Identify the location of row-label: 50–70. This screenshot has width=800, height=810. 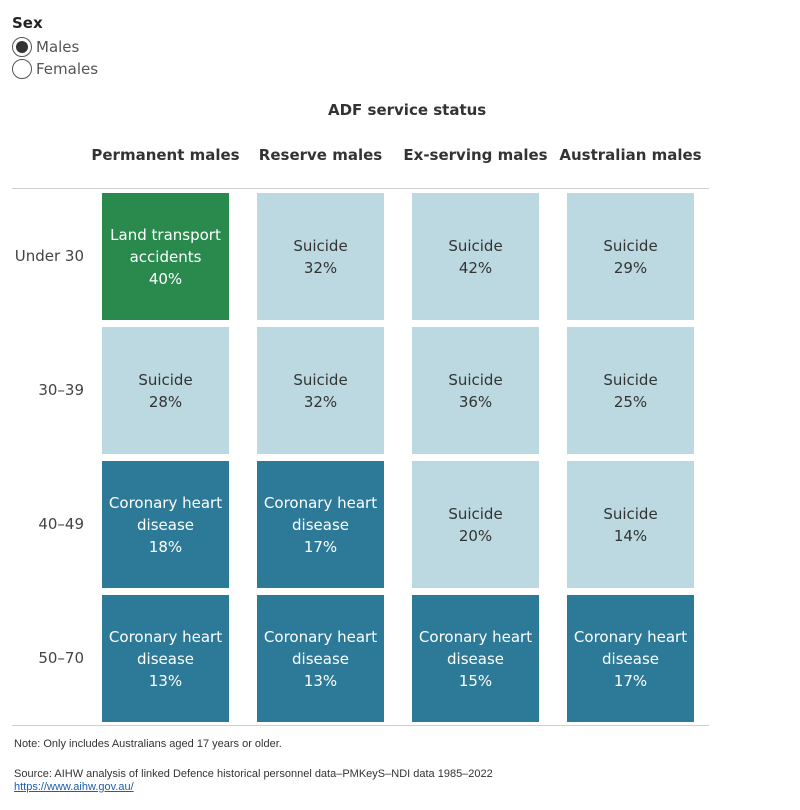
(61, 657).